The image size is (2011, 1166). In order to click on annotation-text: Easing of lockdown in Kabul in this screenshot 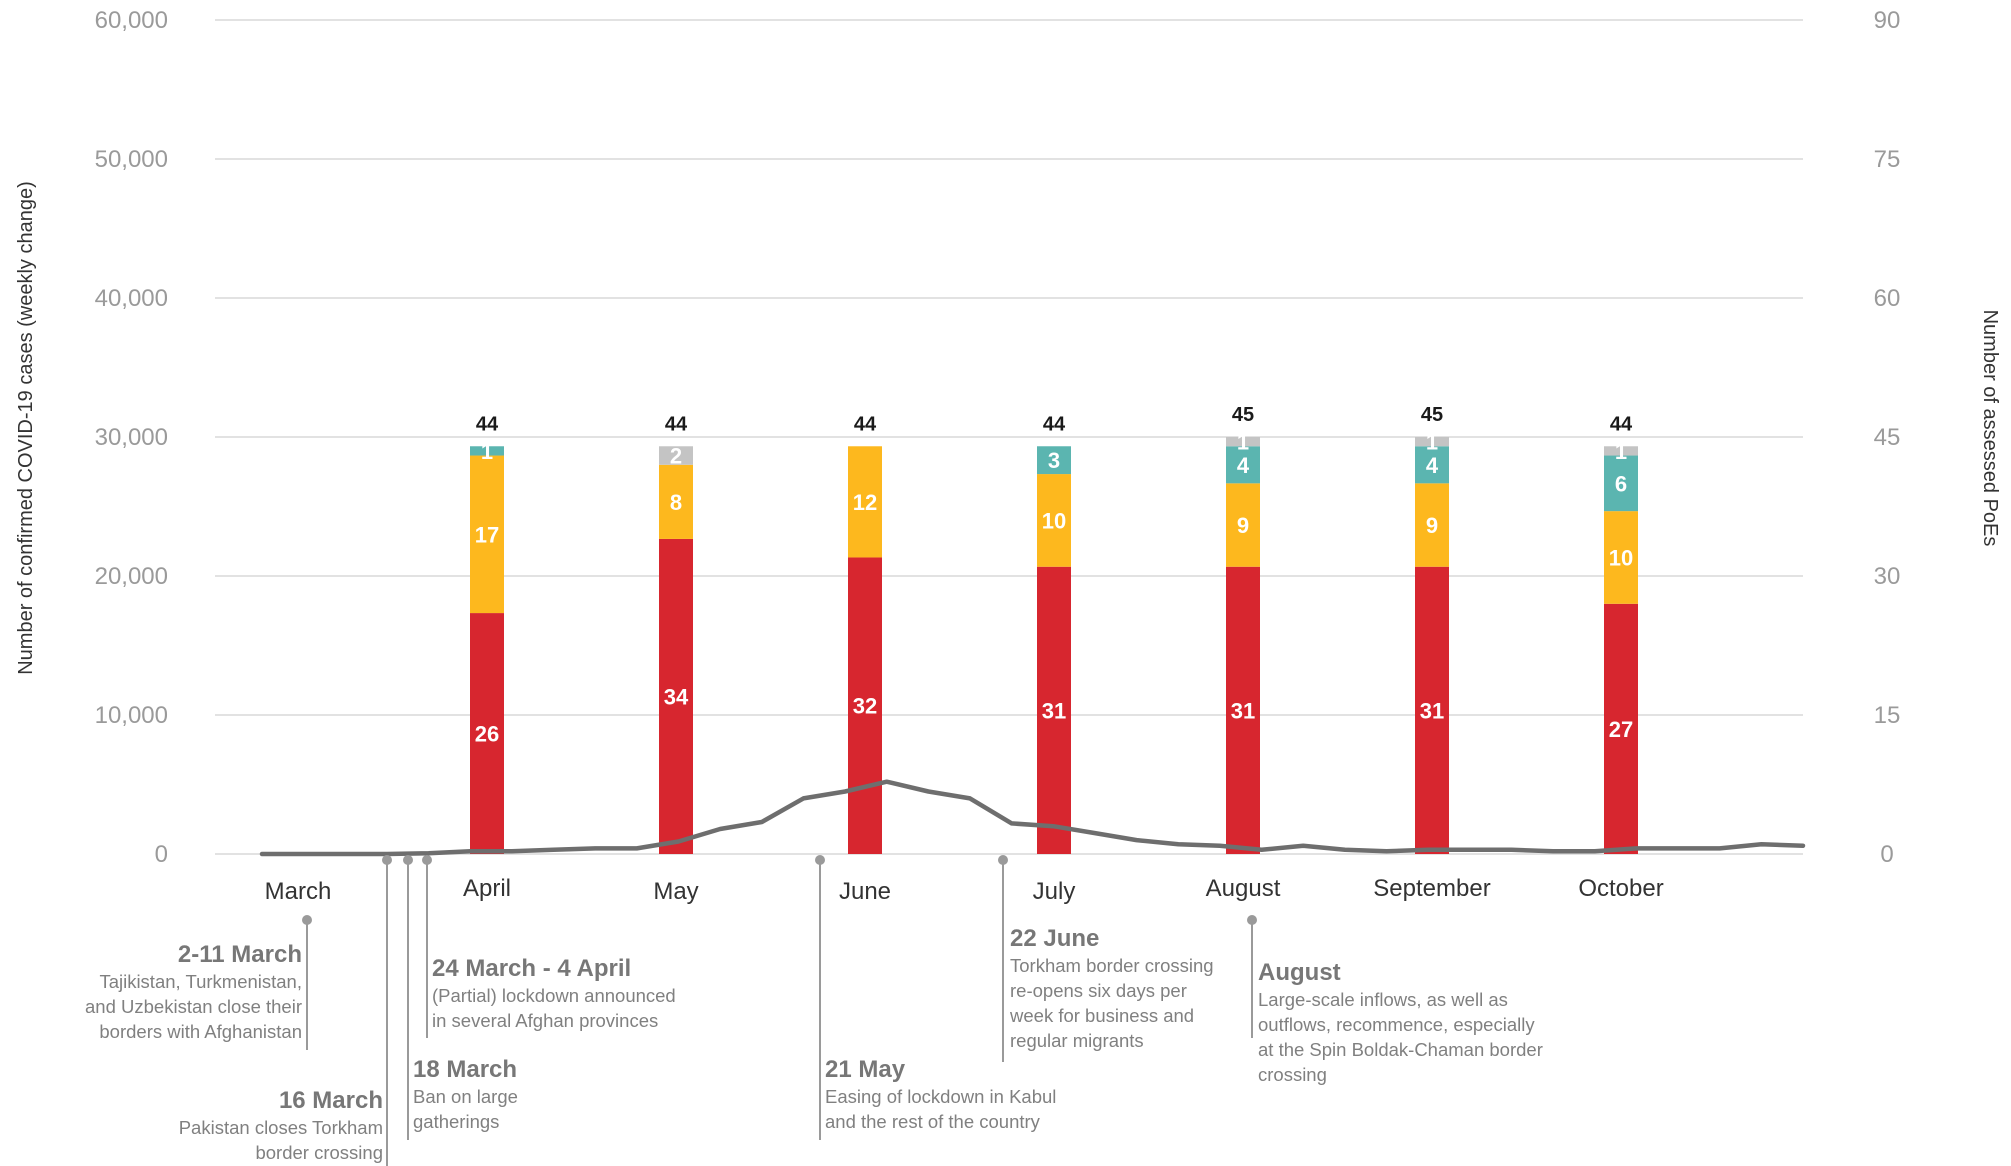, I will do `click(940, 1096)`.